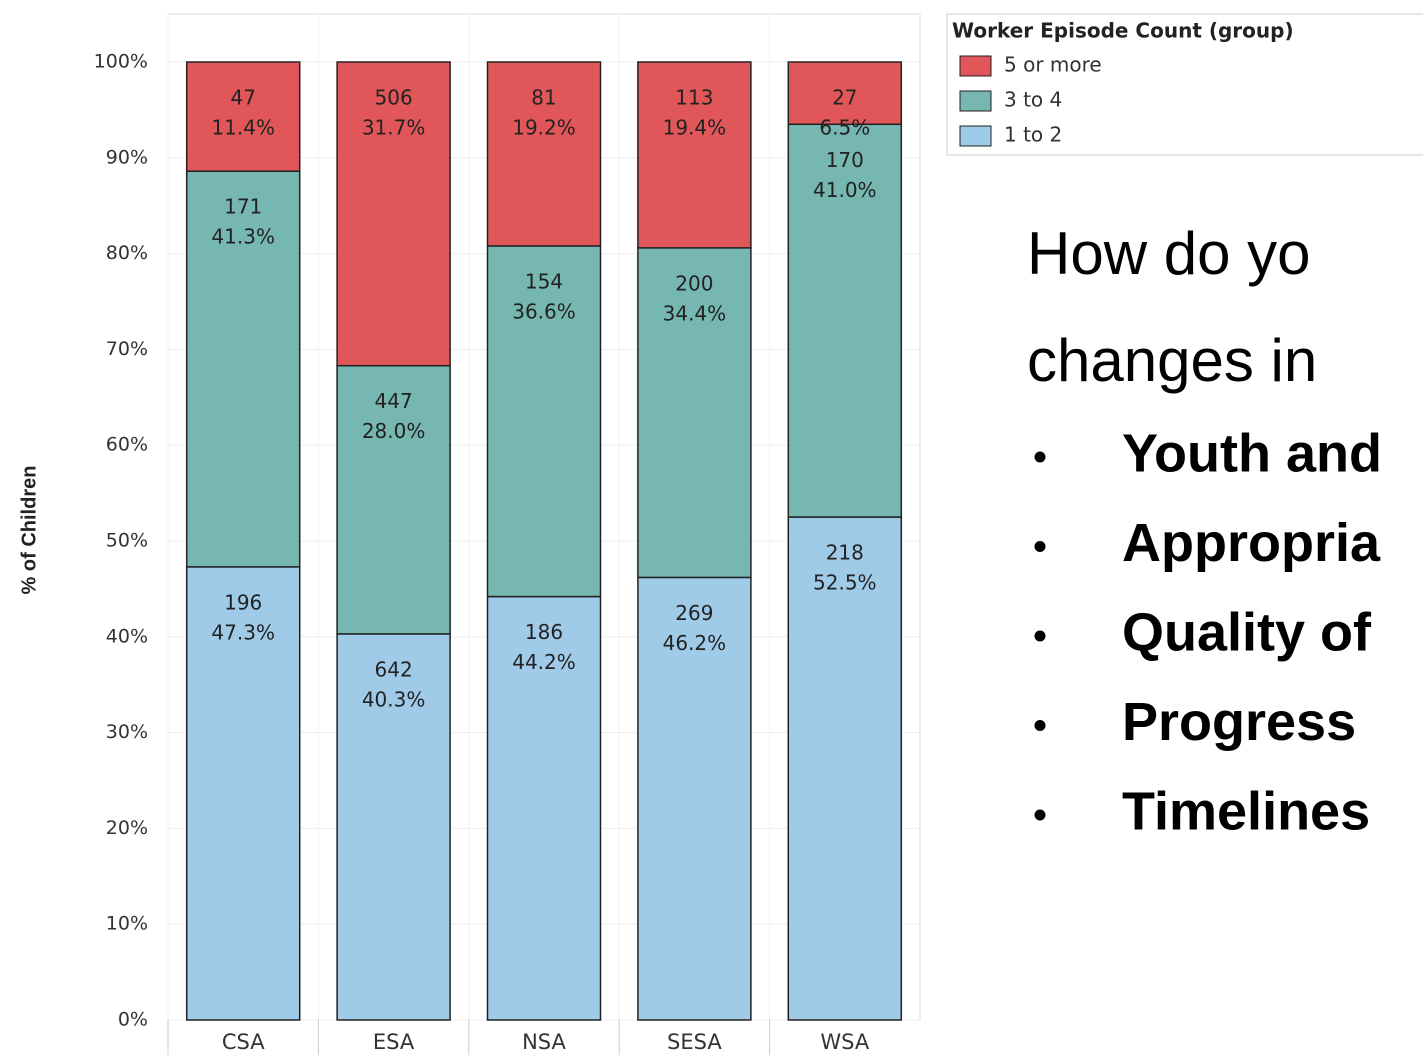 The width and height of the screenshot is (1423, 1055). I want to click on y-axis-label: % of Children, so click(29, 530).